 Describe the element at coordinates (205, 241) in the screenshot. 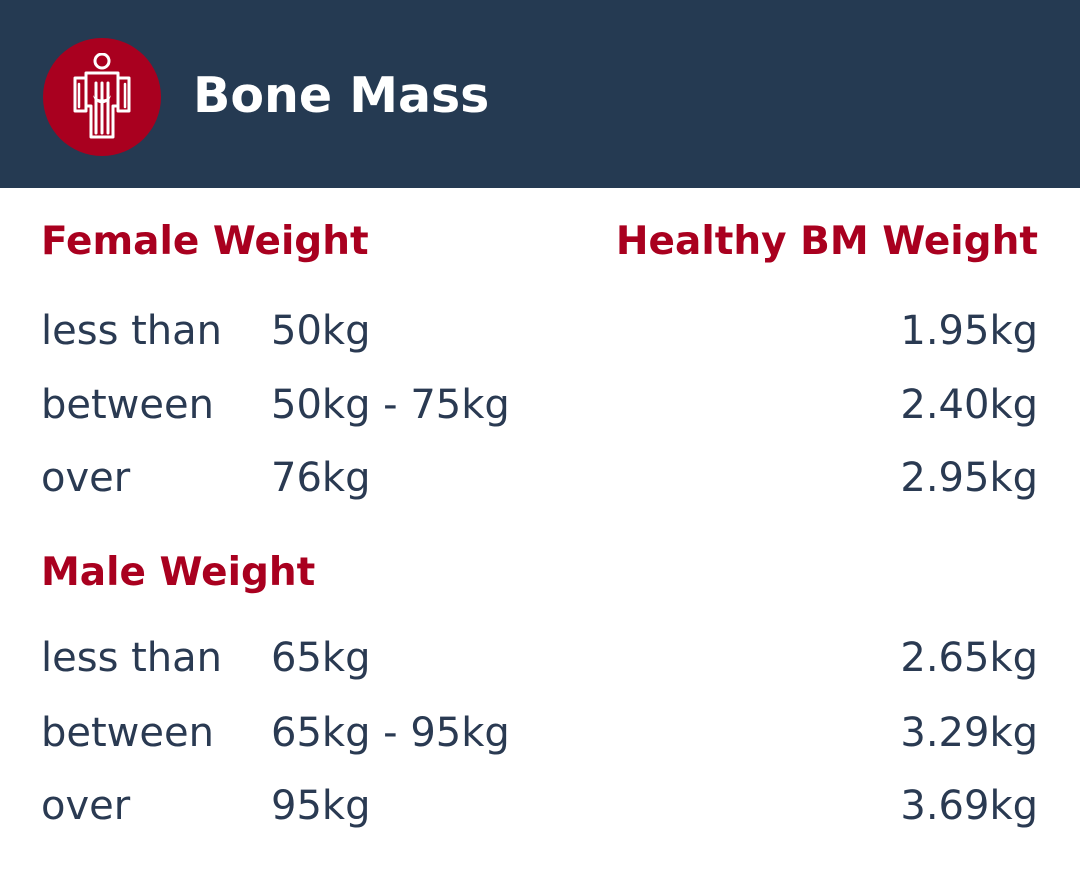

I see `female-weight-heading: Female Weight` at that location.